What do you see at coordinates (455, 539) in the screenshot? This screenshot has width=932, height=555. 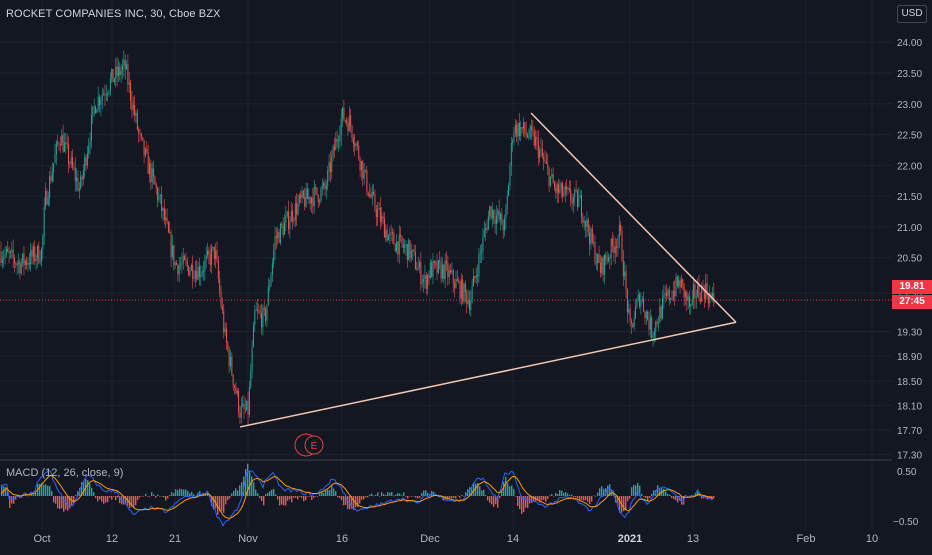 I see `time-axis: Oct 12 21 Nov 16 Dec 14 2021 13 Feb 10` at bounding box center [455, 539].